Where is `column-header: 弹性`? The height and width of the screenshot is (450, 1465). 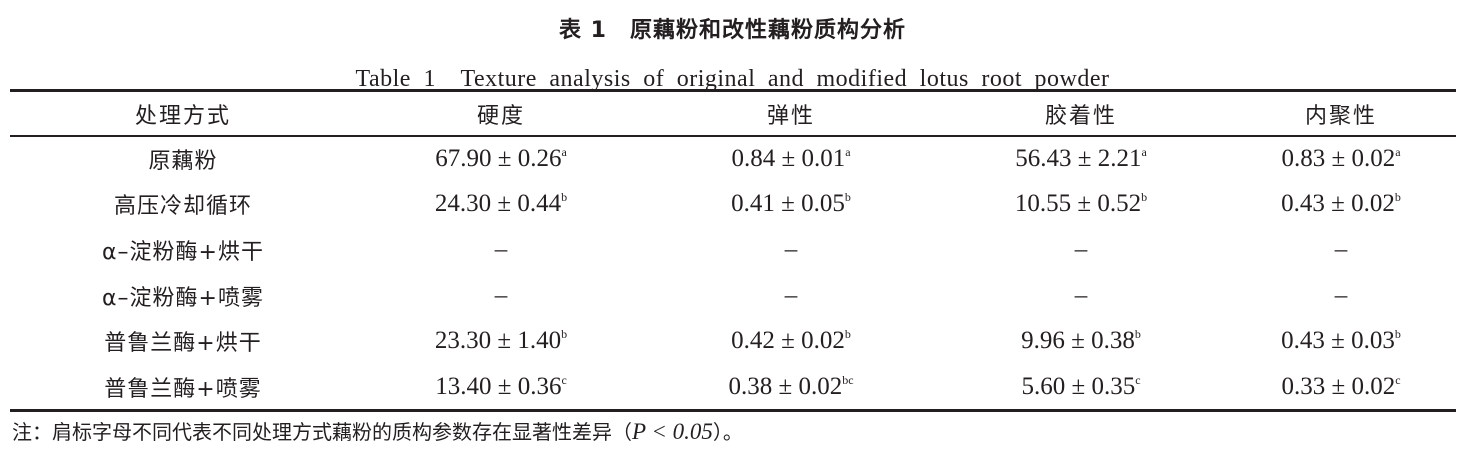
column-header: 弹性 is located at coordinates (790, 116).